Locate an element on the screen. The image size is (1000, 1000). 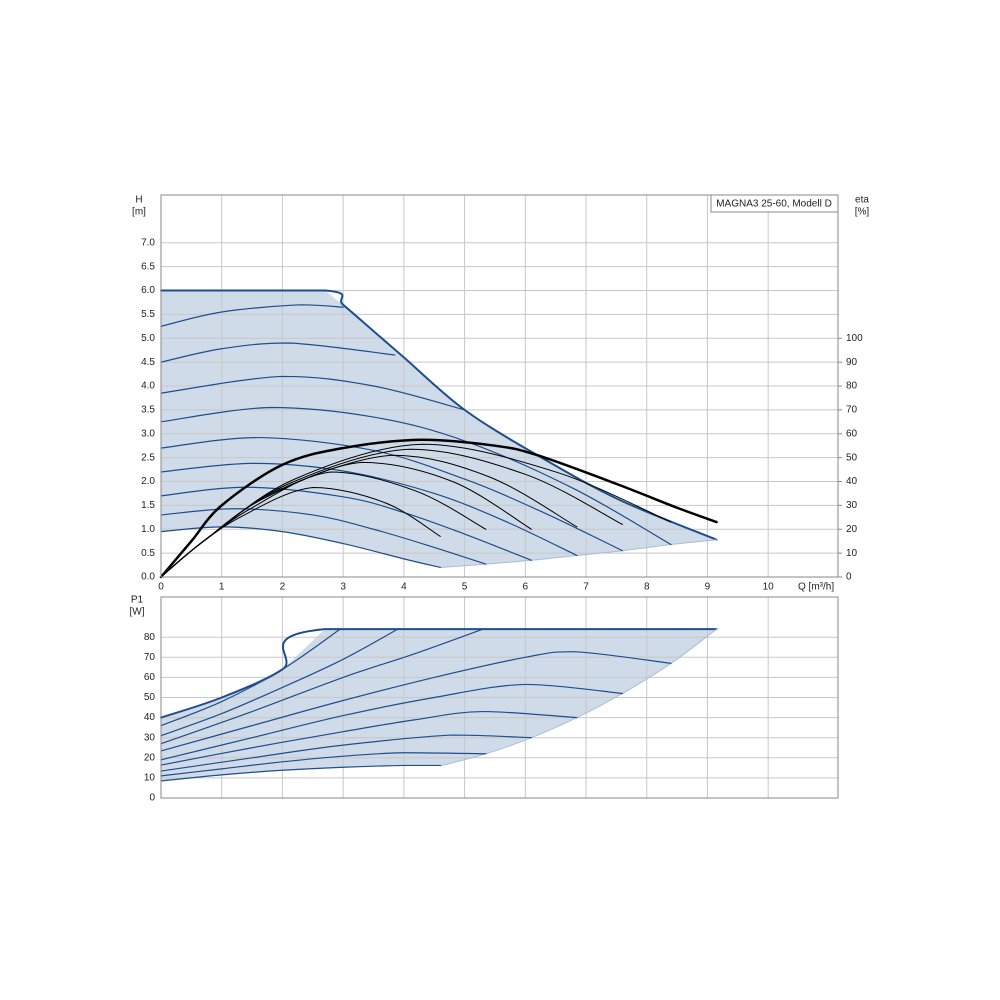
y-axis-label: H is located at coordinates (138, 200).